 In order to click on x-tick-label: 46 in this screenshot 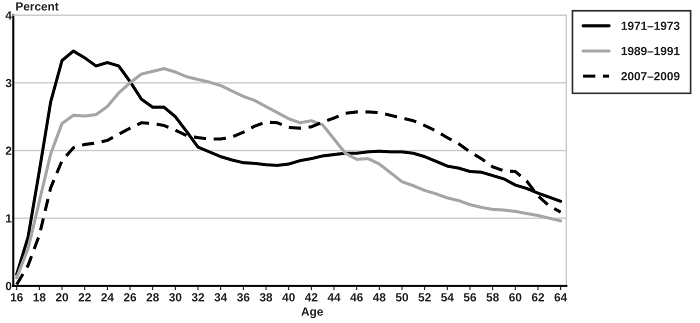, I will do `click(356, 297)`.